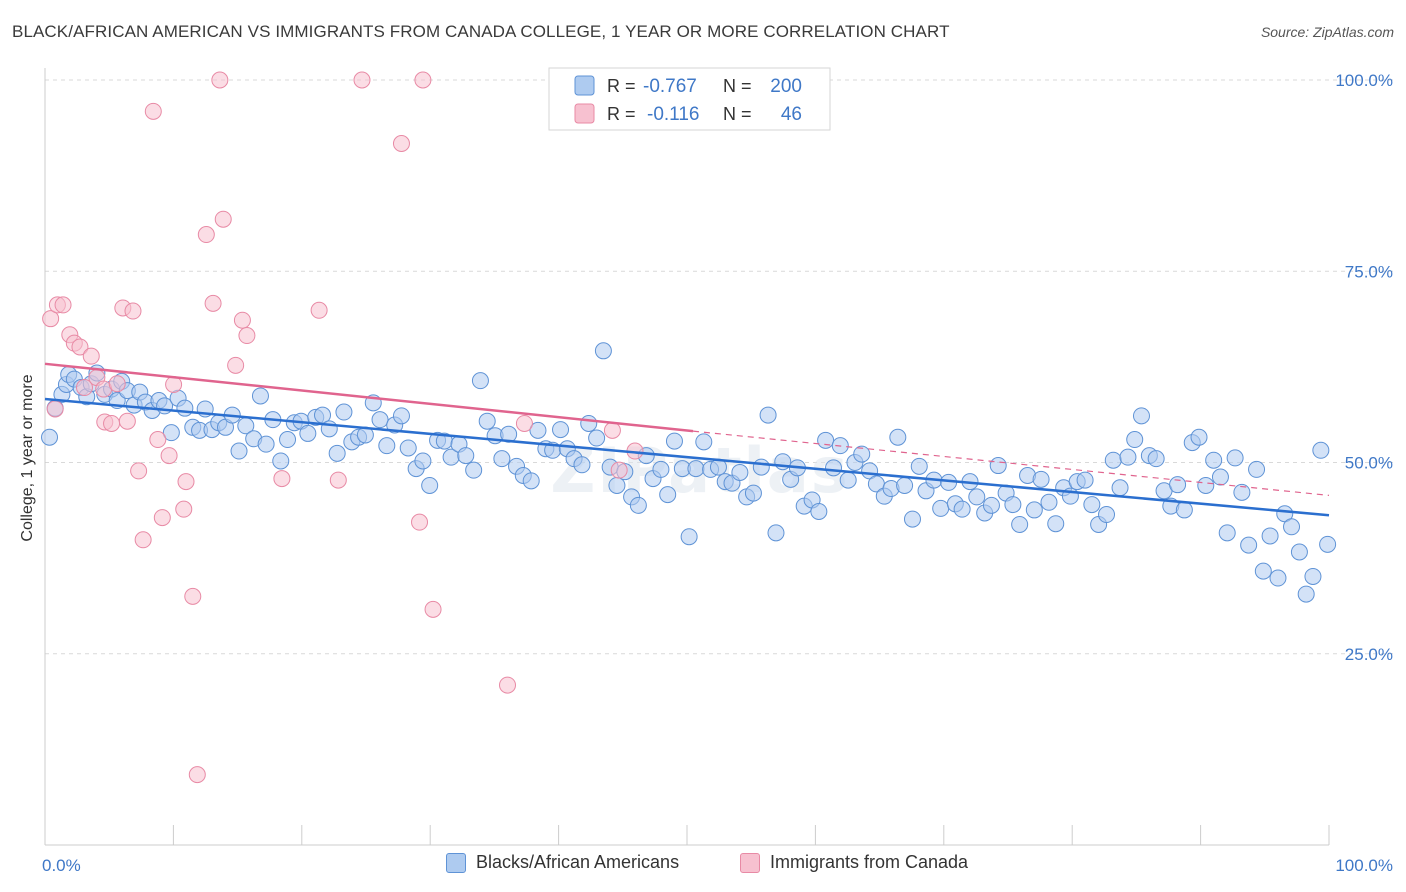 The width and height of the screenshot is (1406, 892). Describe the element at coordinates (1364, 80) in the screenshot. I see `y-tick-label: 100.0%` at that location.